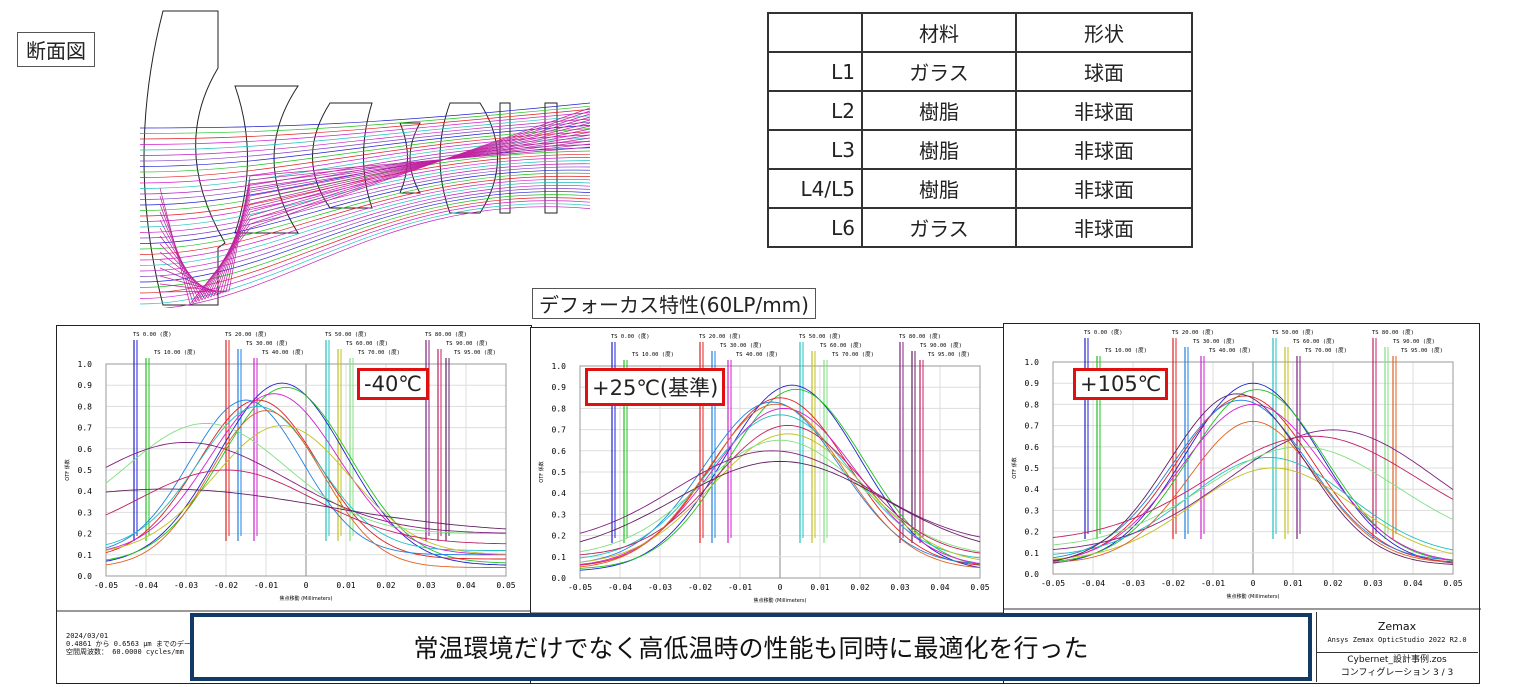 The height and width of the screenshot is (687, 1523). I want to click on lens-cross-section, so click(365, 159).